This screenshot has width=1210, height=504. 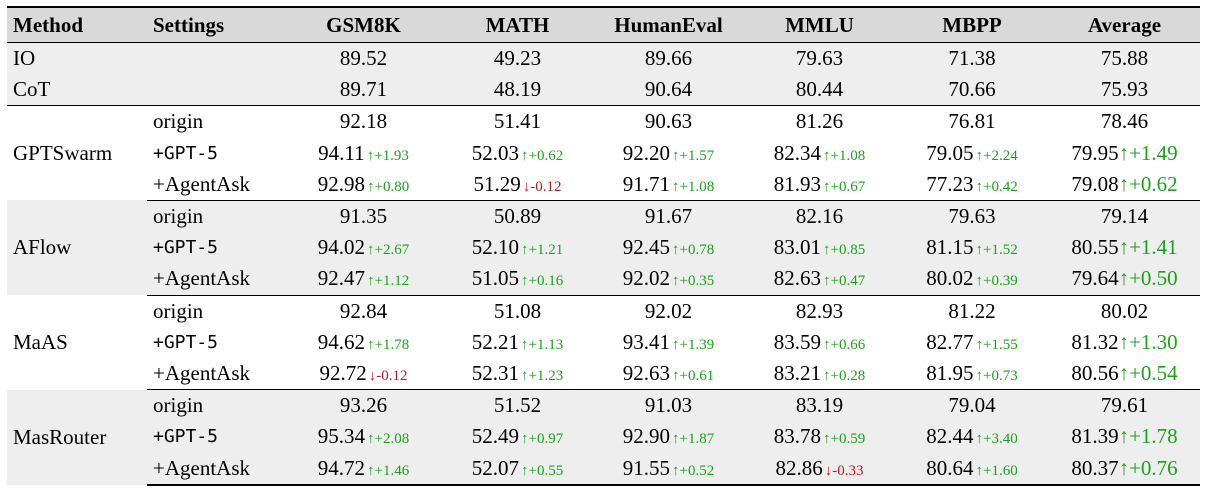 I want to click on value-cell: 52.03 ↑+0.62, so click(x=517, y=153).